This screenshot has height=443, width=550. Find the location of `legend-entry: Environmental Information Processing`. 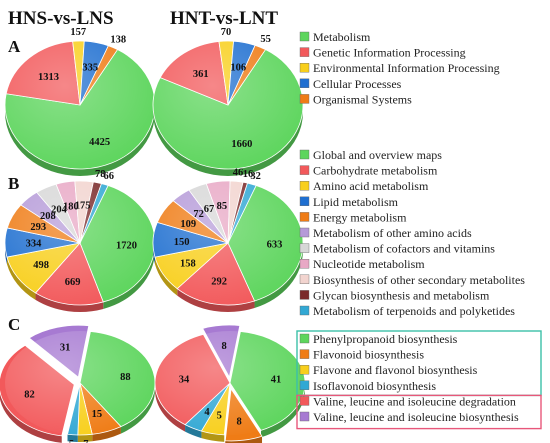

legend-entry: Environmental Information Processing is located at coordinates (406, 68).